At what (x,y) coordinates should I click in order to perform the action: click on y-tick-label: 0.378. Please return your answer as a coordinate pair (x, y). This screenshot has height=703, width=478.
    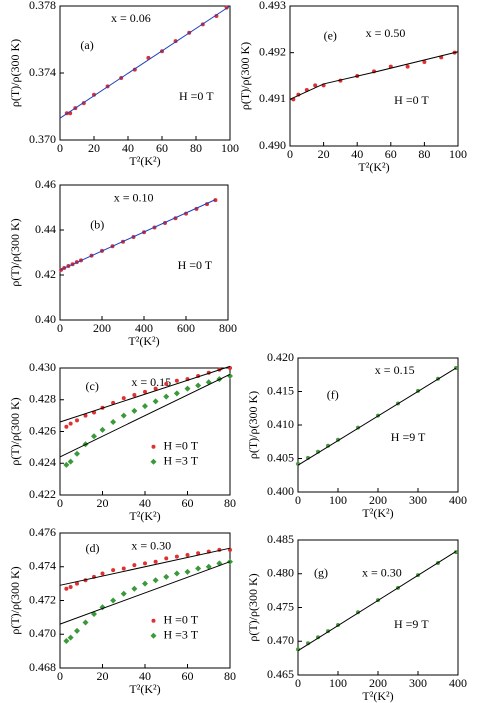
    Looking at the image, I should click on (42, 6).